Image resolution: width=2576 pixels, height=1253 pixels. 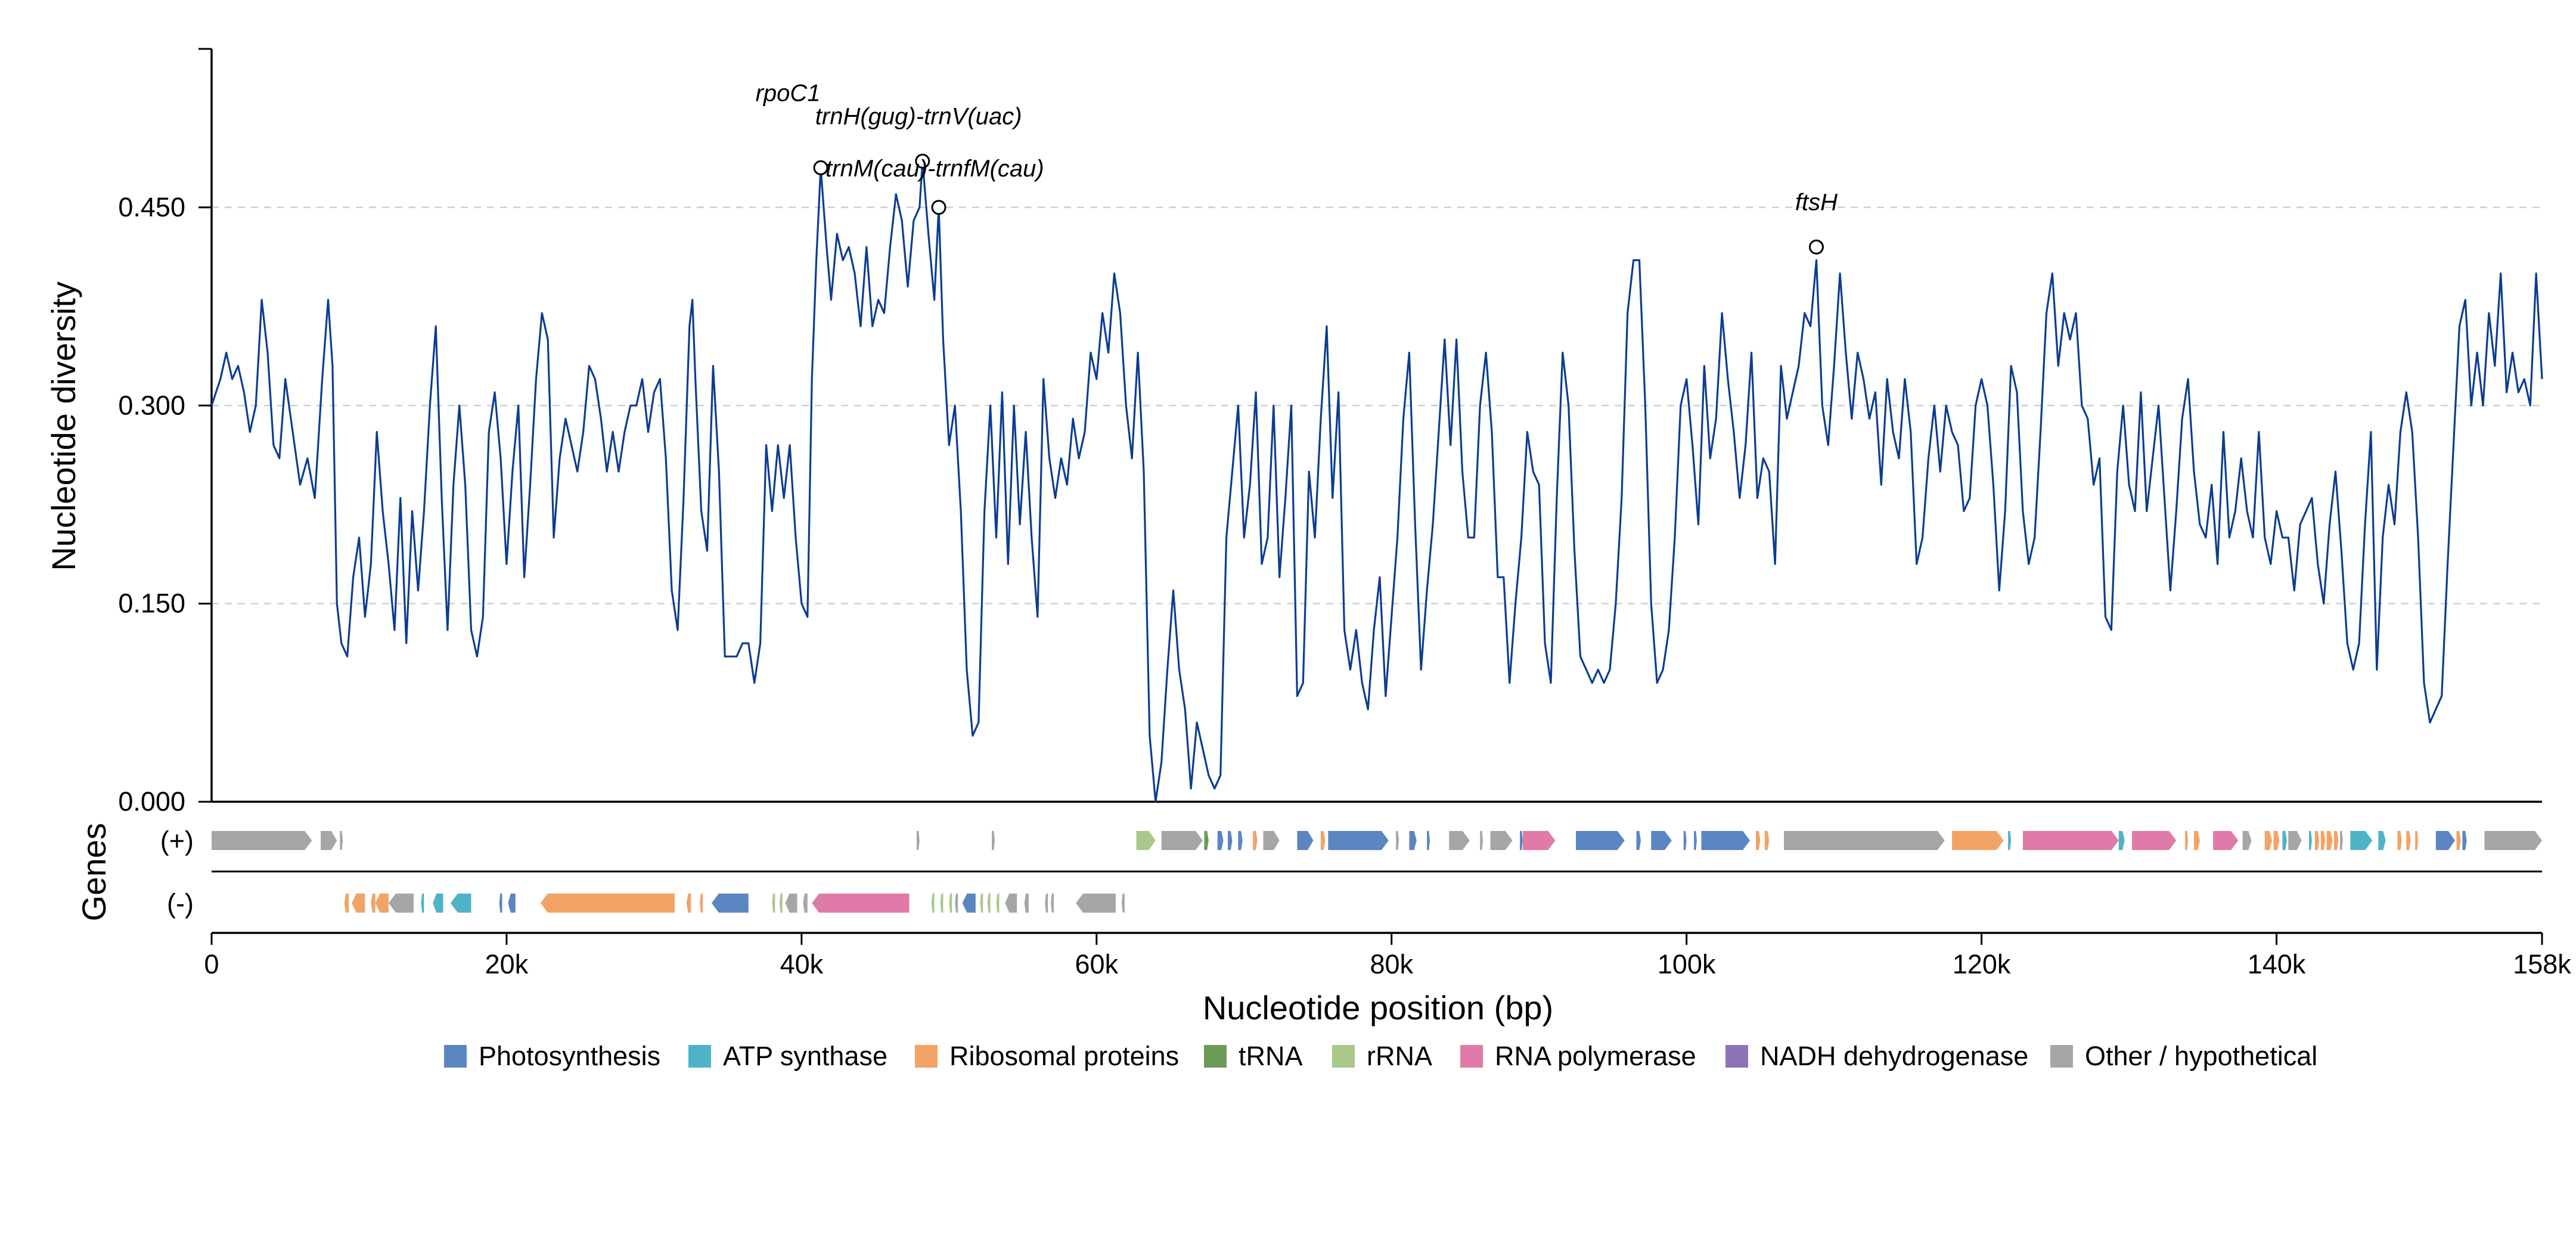 What do you see at coordinates (94, 872) in the screenshot?
I see `gene-track-title: Genes` at bounding box center [94, 872].